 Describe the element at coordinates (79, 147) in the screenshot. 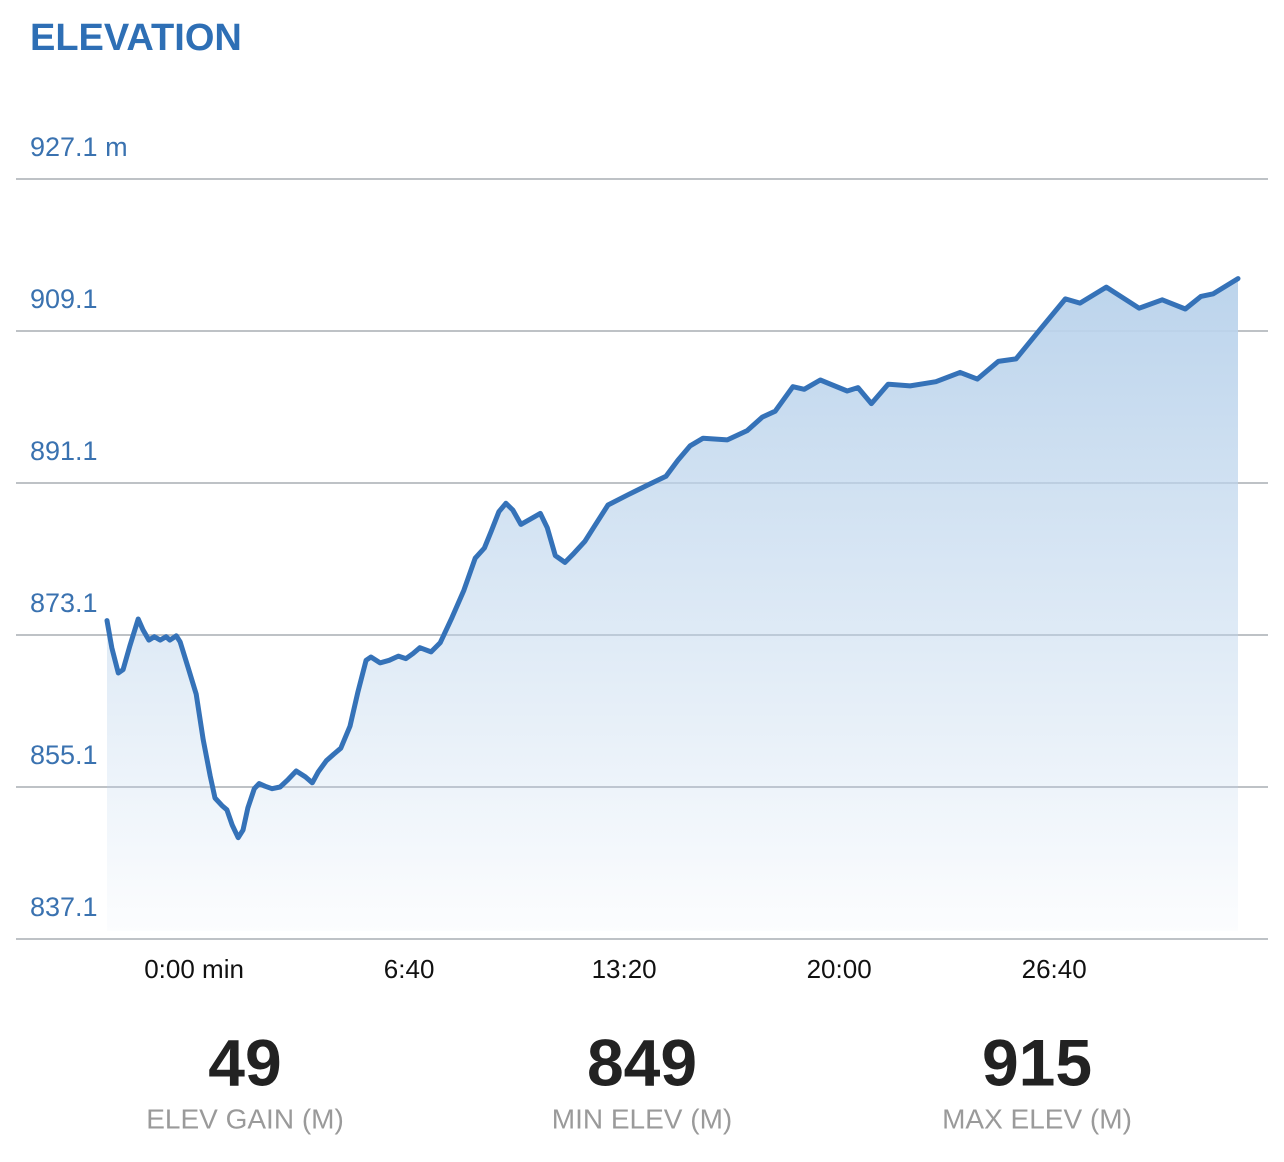

I see `y-tick-label: 927.1 m` at that location.